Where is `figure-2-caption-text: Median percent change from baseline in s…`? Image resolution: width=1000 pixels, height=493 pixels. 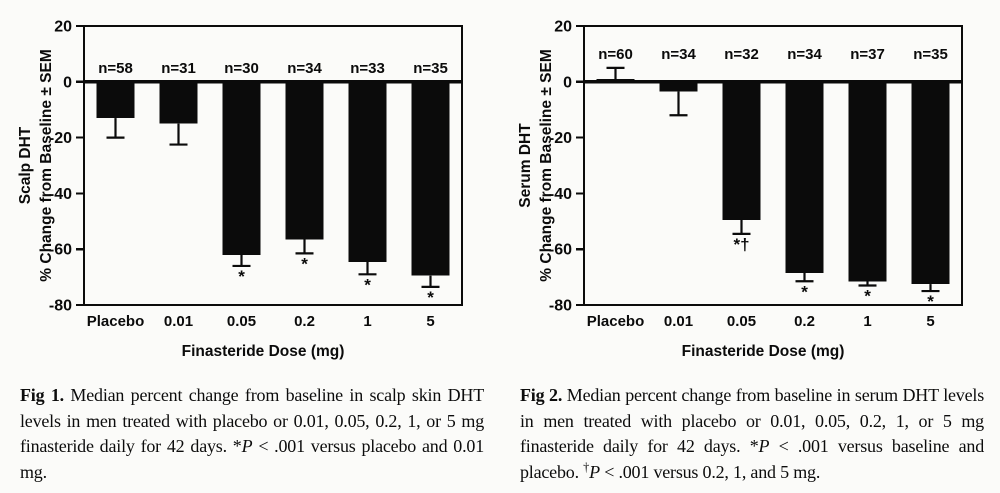
figure-2-caption-text: Median percent change from baseline in s… is located at coordinates (752, 433).